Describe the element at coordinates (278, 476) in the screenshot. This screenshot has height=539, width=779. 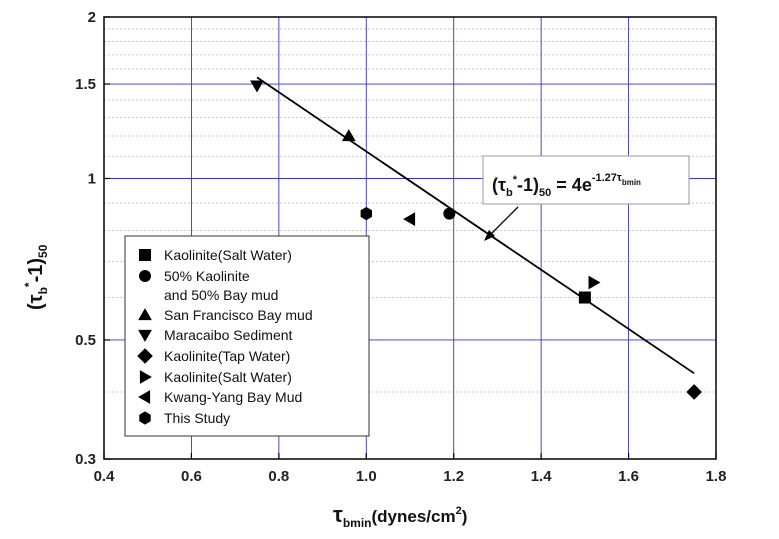
I see `x-tick-label: 0.8` at that location.